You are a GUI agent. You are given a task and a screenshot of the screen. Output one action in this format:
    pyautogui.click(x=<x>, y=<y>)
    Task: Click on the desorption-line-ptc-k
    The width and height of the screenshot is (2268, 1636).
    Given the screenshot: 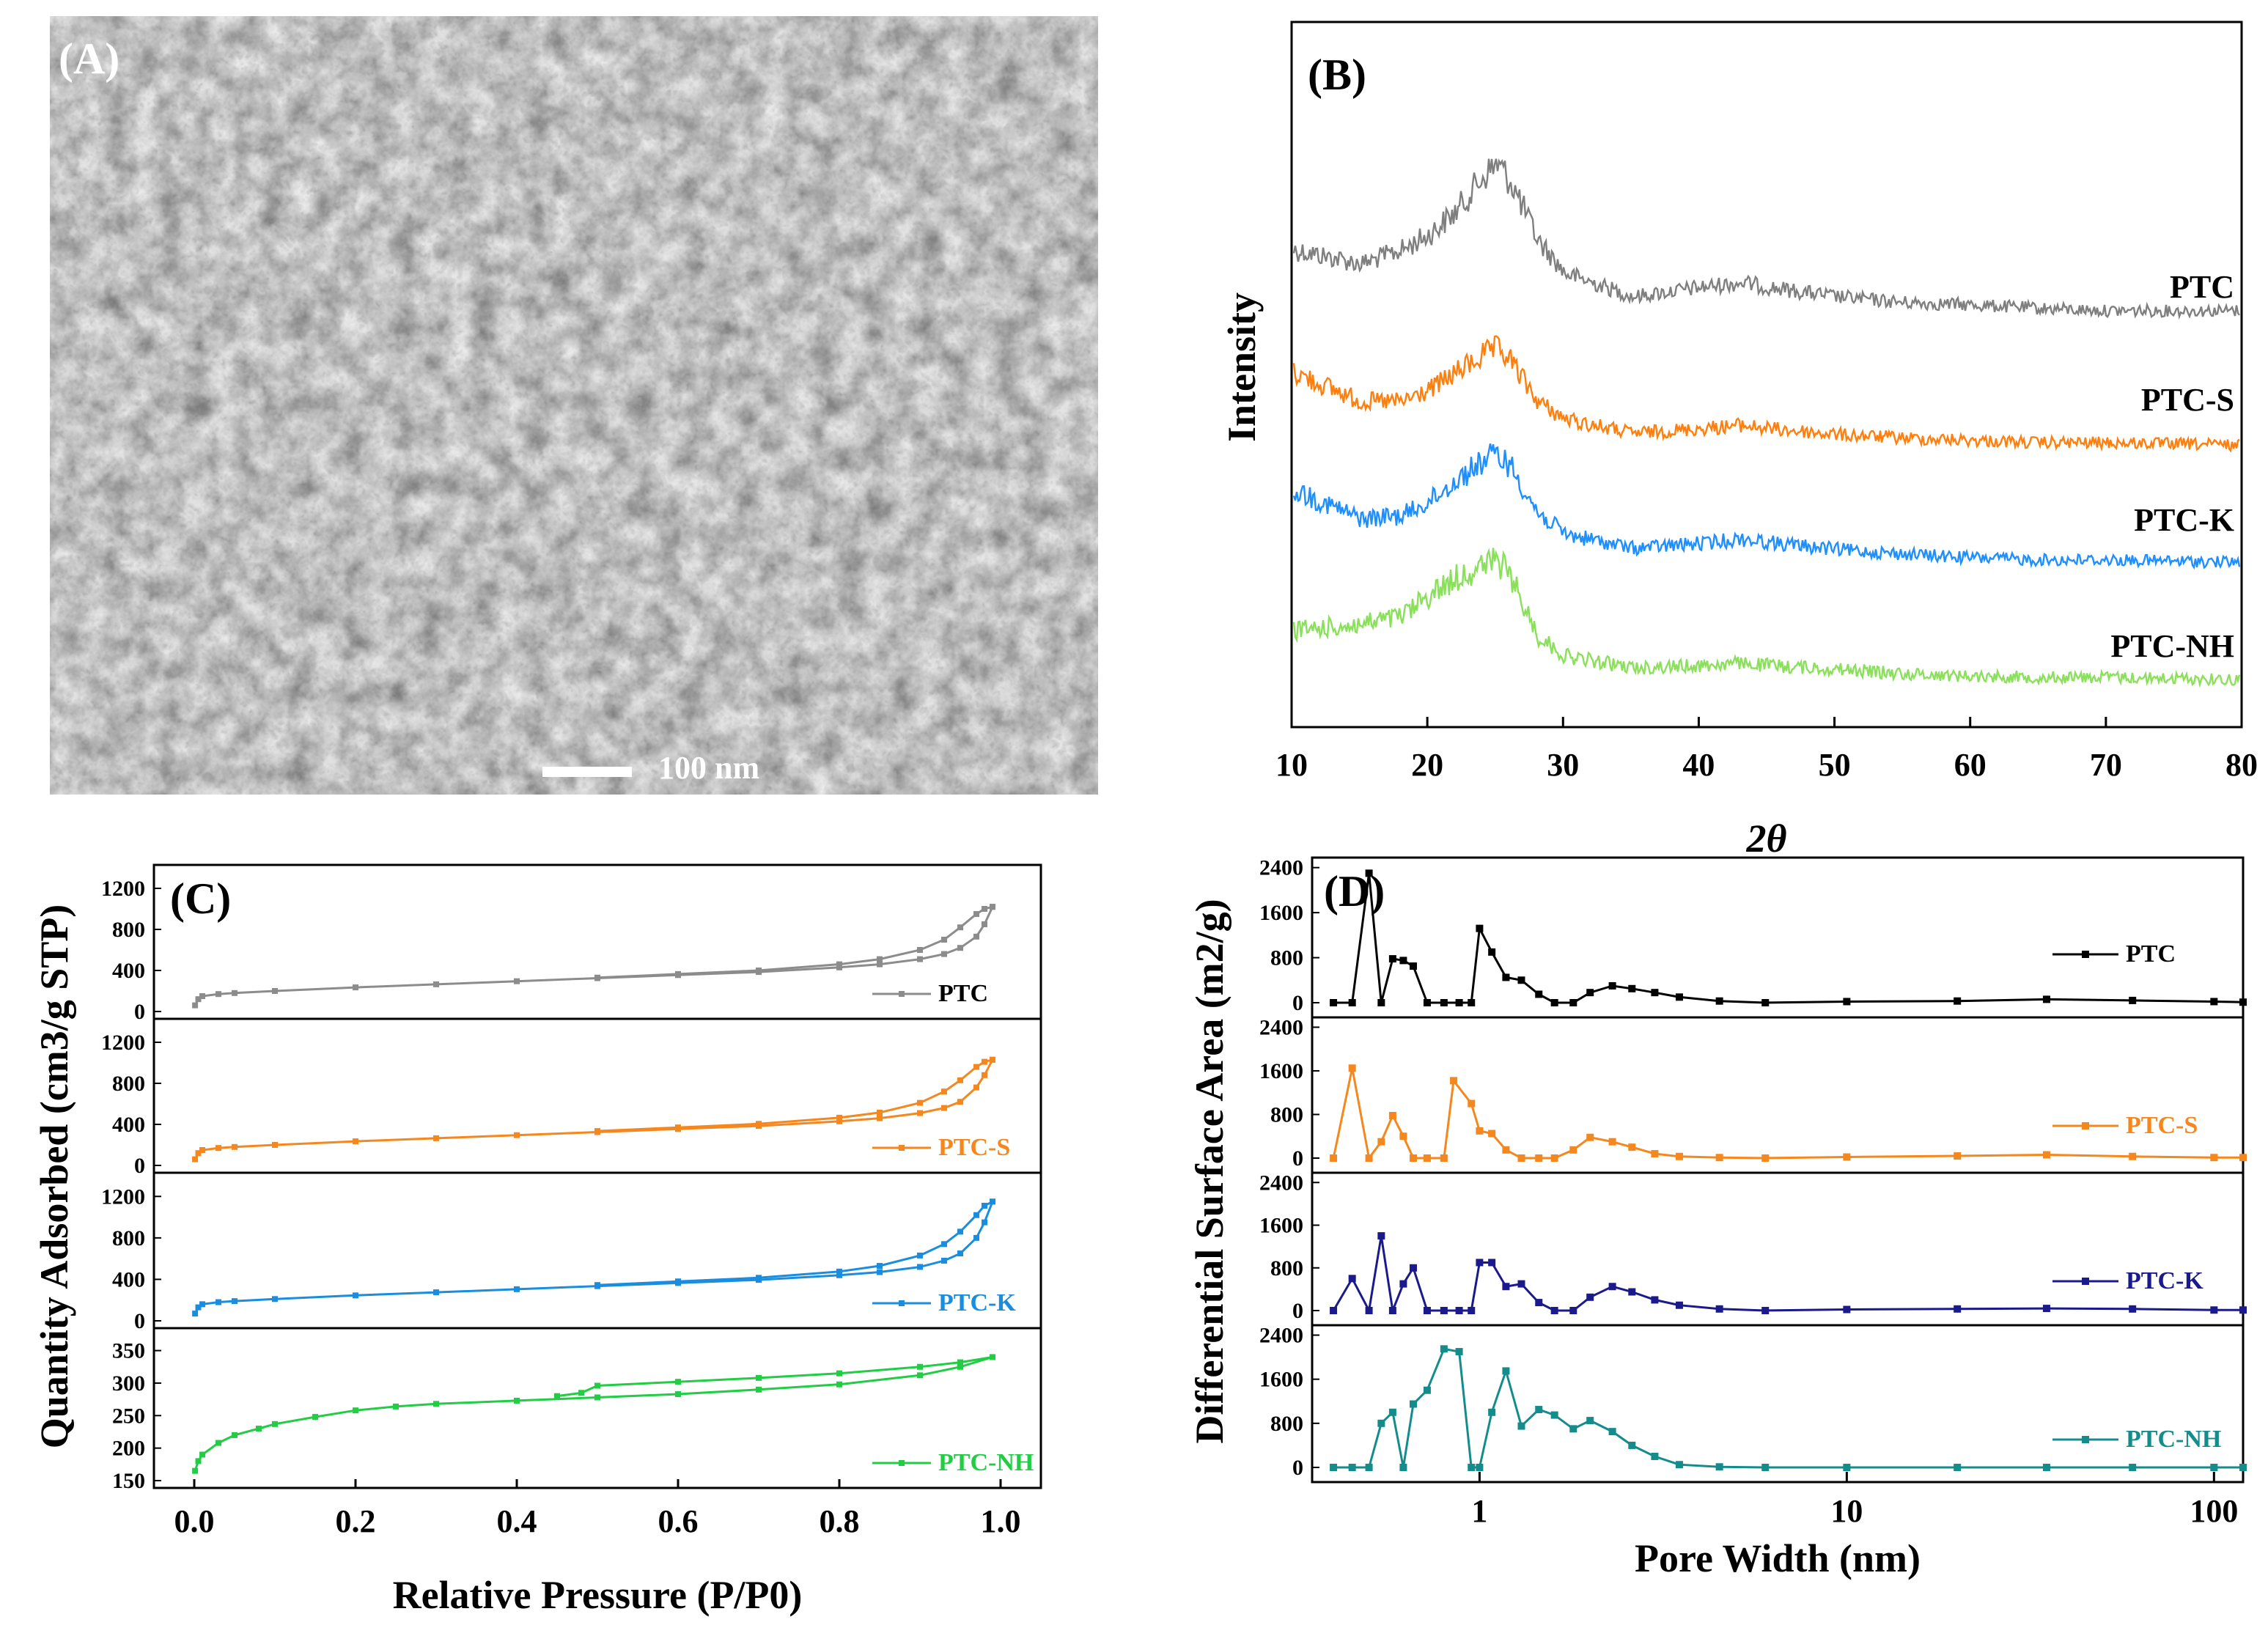 What is the action you would take?
    pyautogui.click(x=795, y=1243)
    